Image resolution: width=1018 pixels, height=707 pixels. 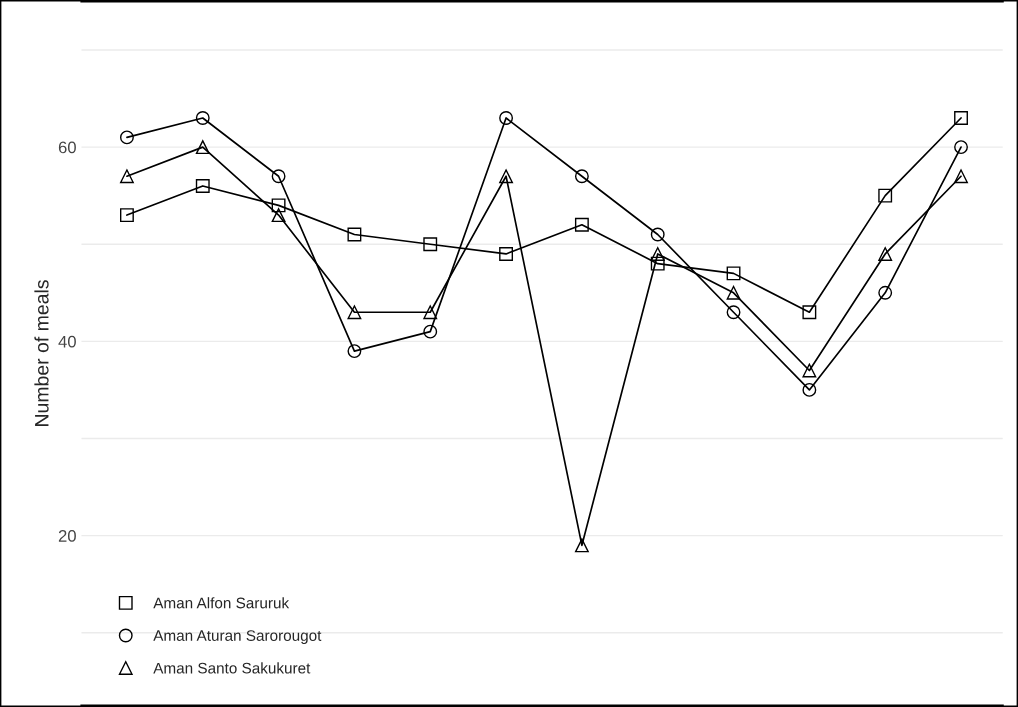 What do you see at coordinates (232, 668) in the screenshot?
I see `legend-label: Aman Santo Sakukuret` at bounding box center [232, 668].